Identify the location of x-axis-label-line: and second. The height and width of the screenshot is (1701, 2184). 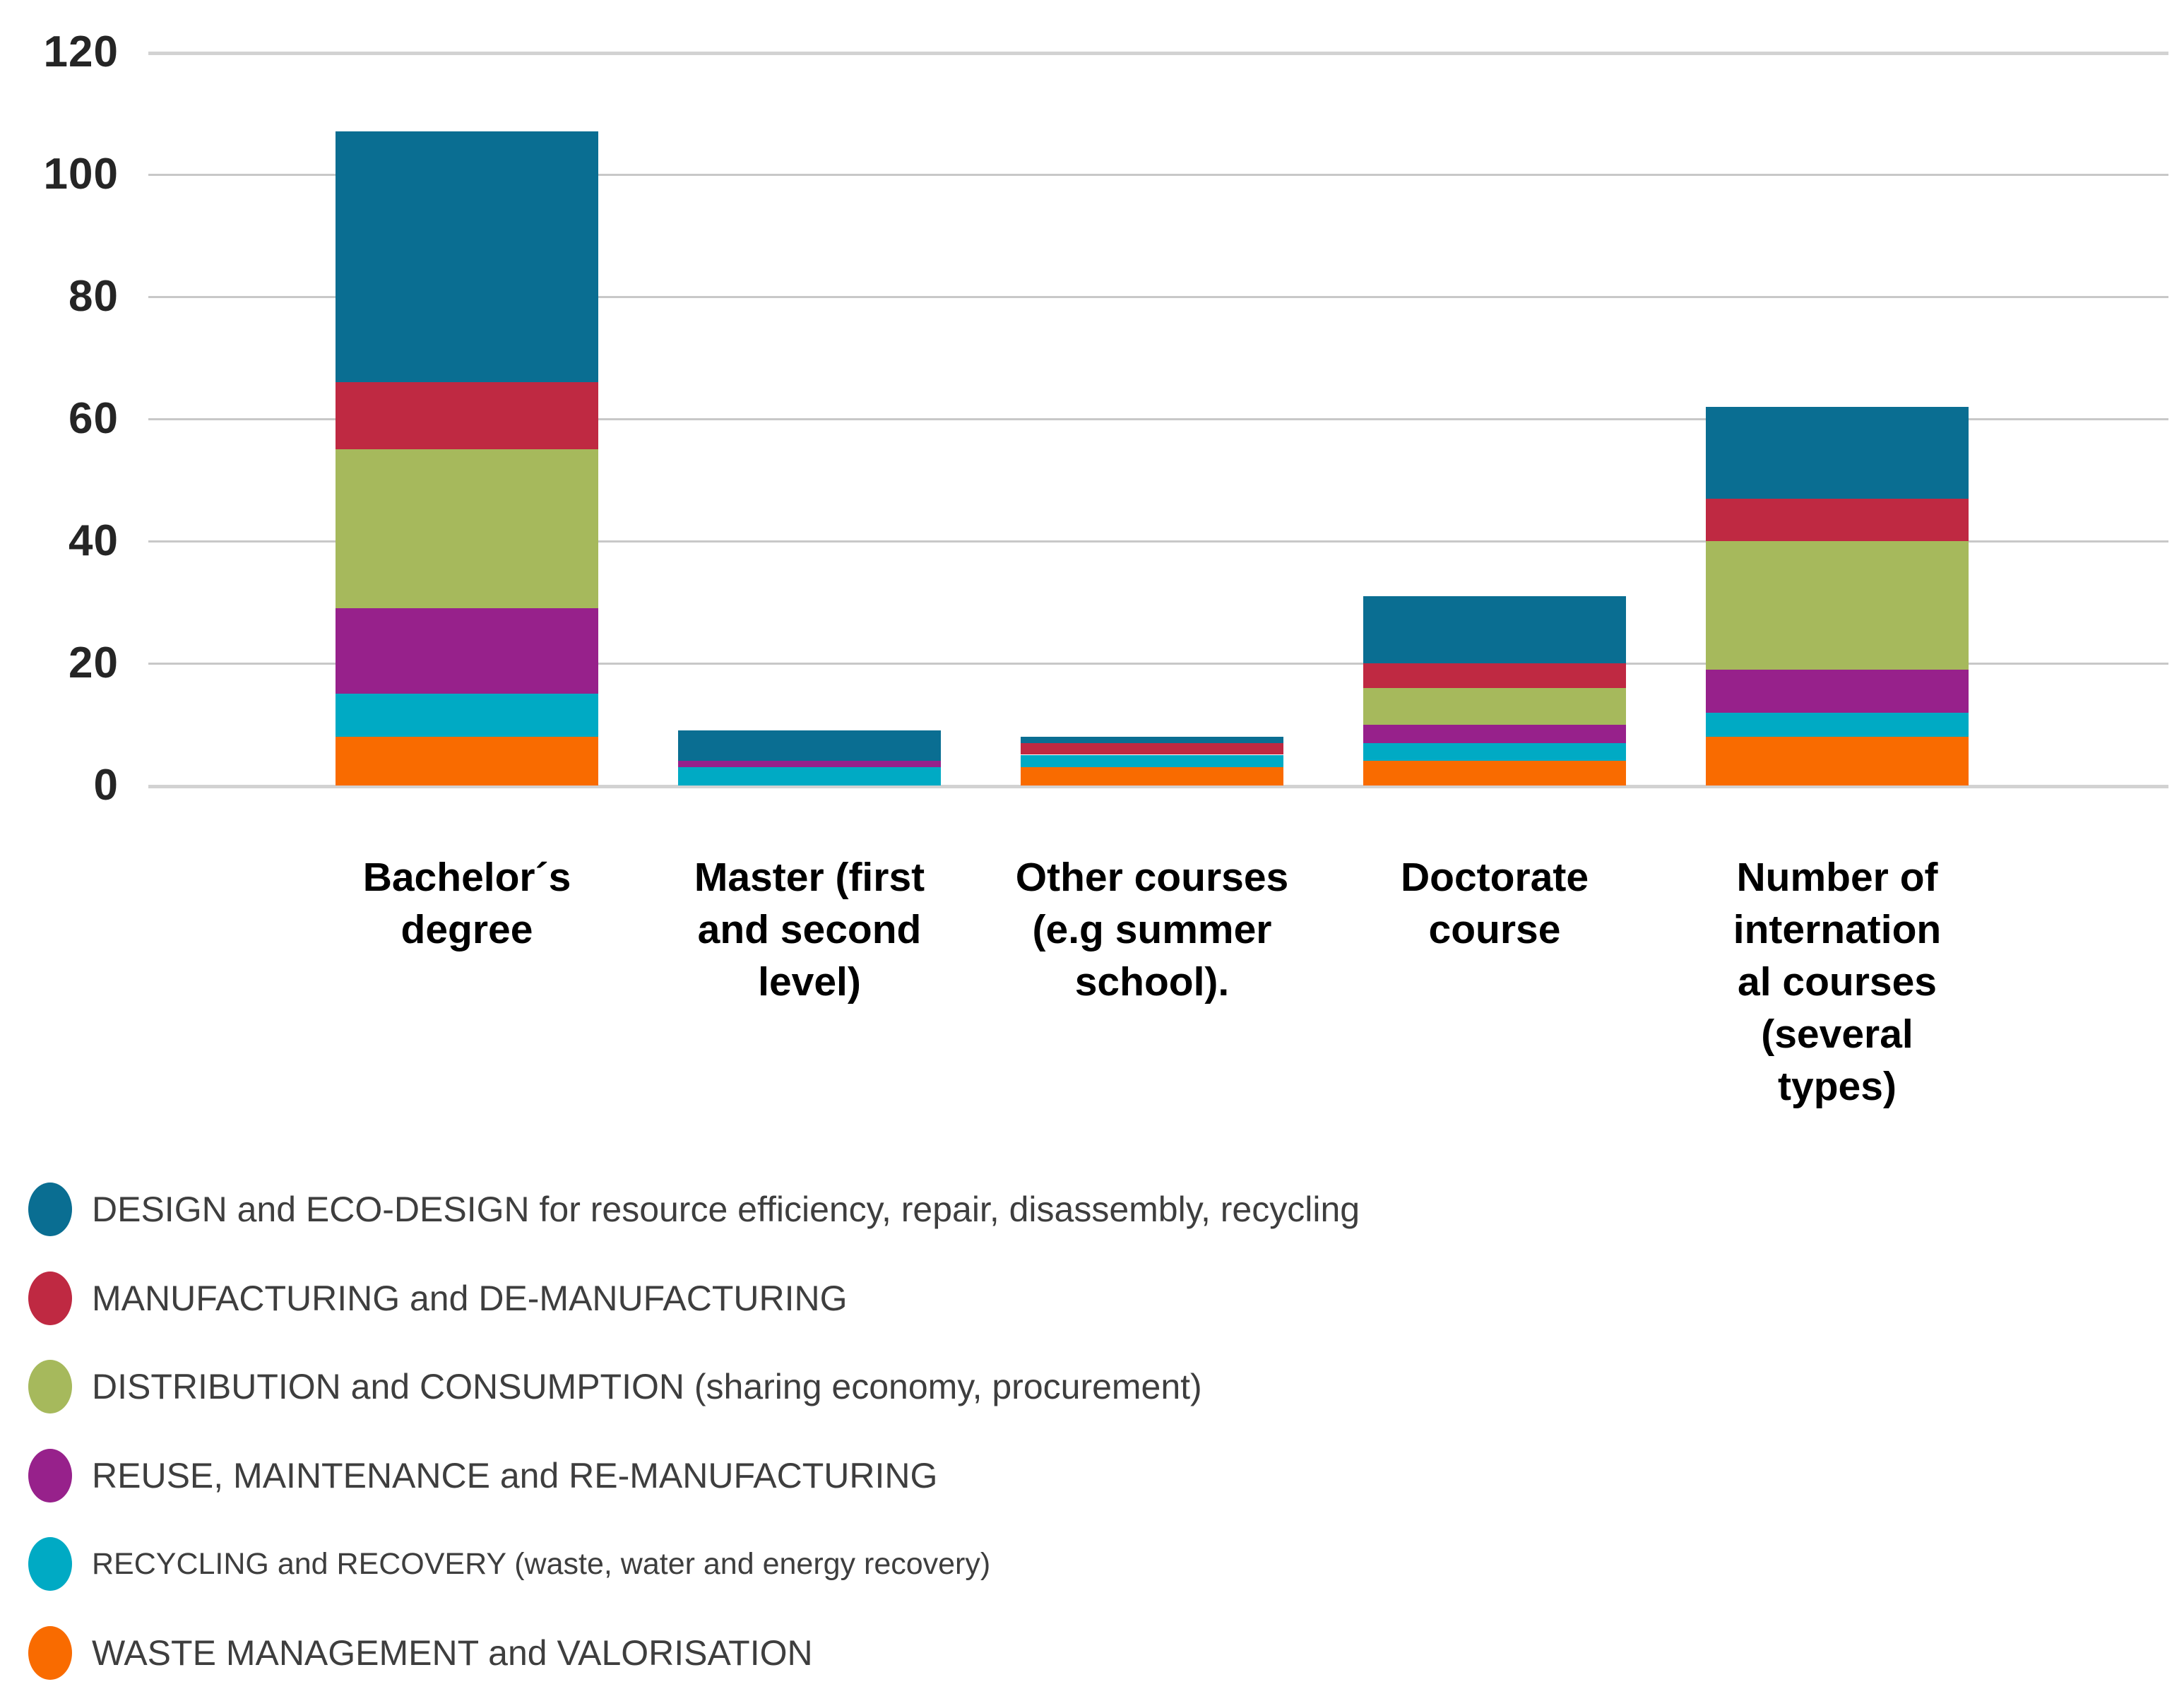
(809, 929).